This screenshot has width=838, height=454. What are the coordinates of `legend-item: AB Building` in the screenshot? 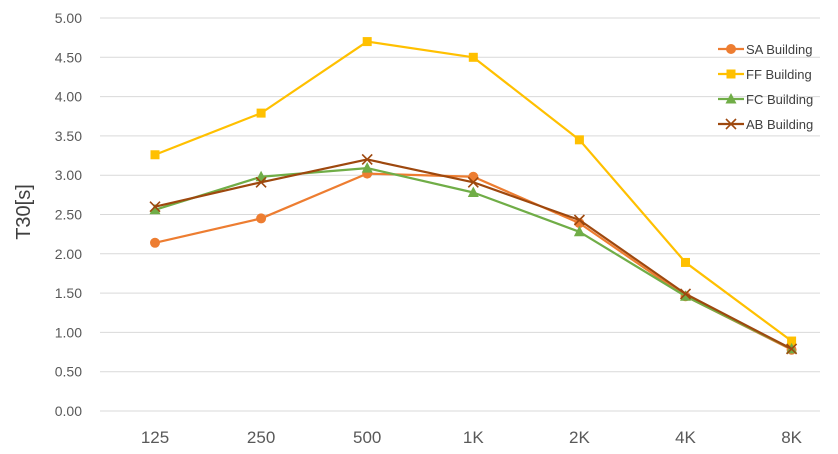 It's located at (765, 124).